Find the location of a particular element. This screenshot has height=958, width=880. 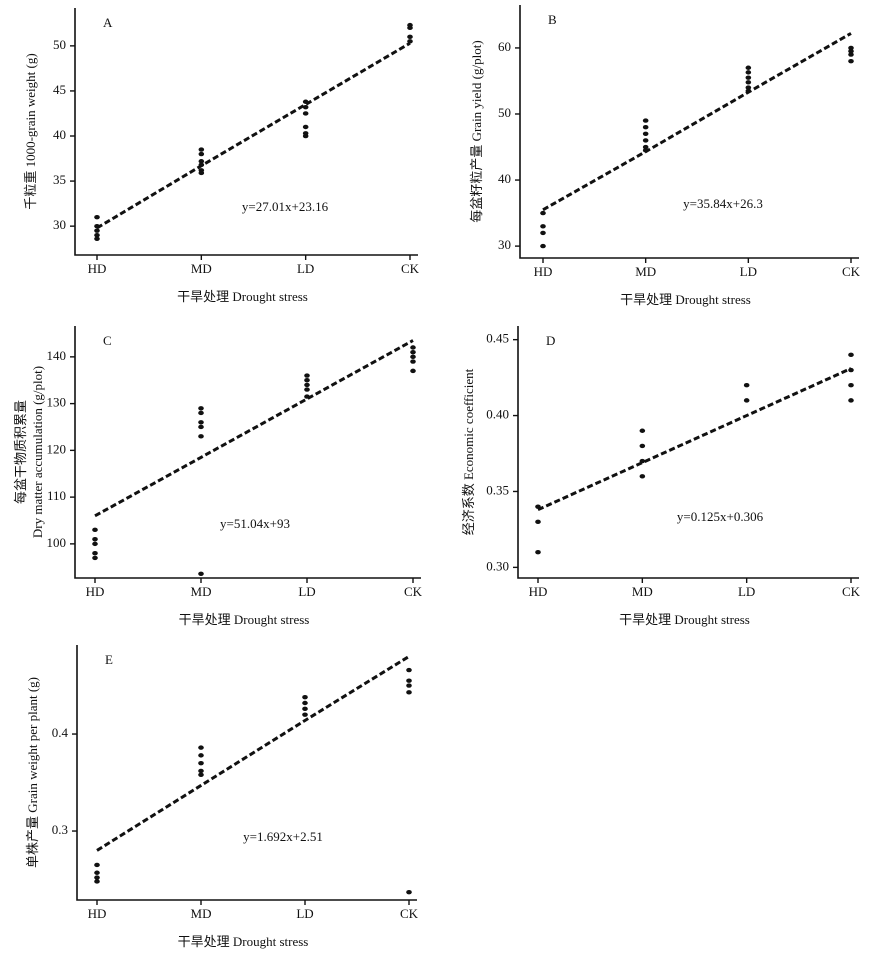

y-axis-label: 单株产量 Grain weight per plant (g) is located at coordinates (32, 772).